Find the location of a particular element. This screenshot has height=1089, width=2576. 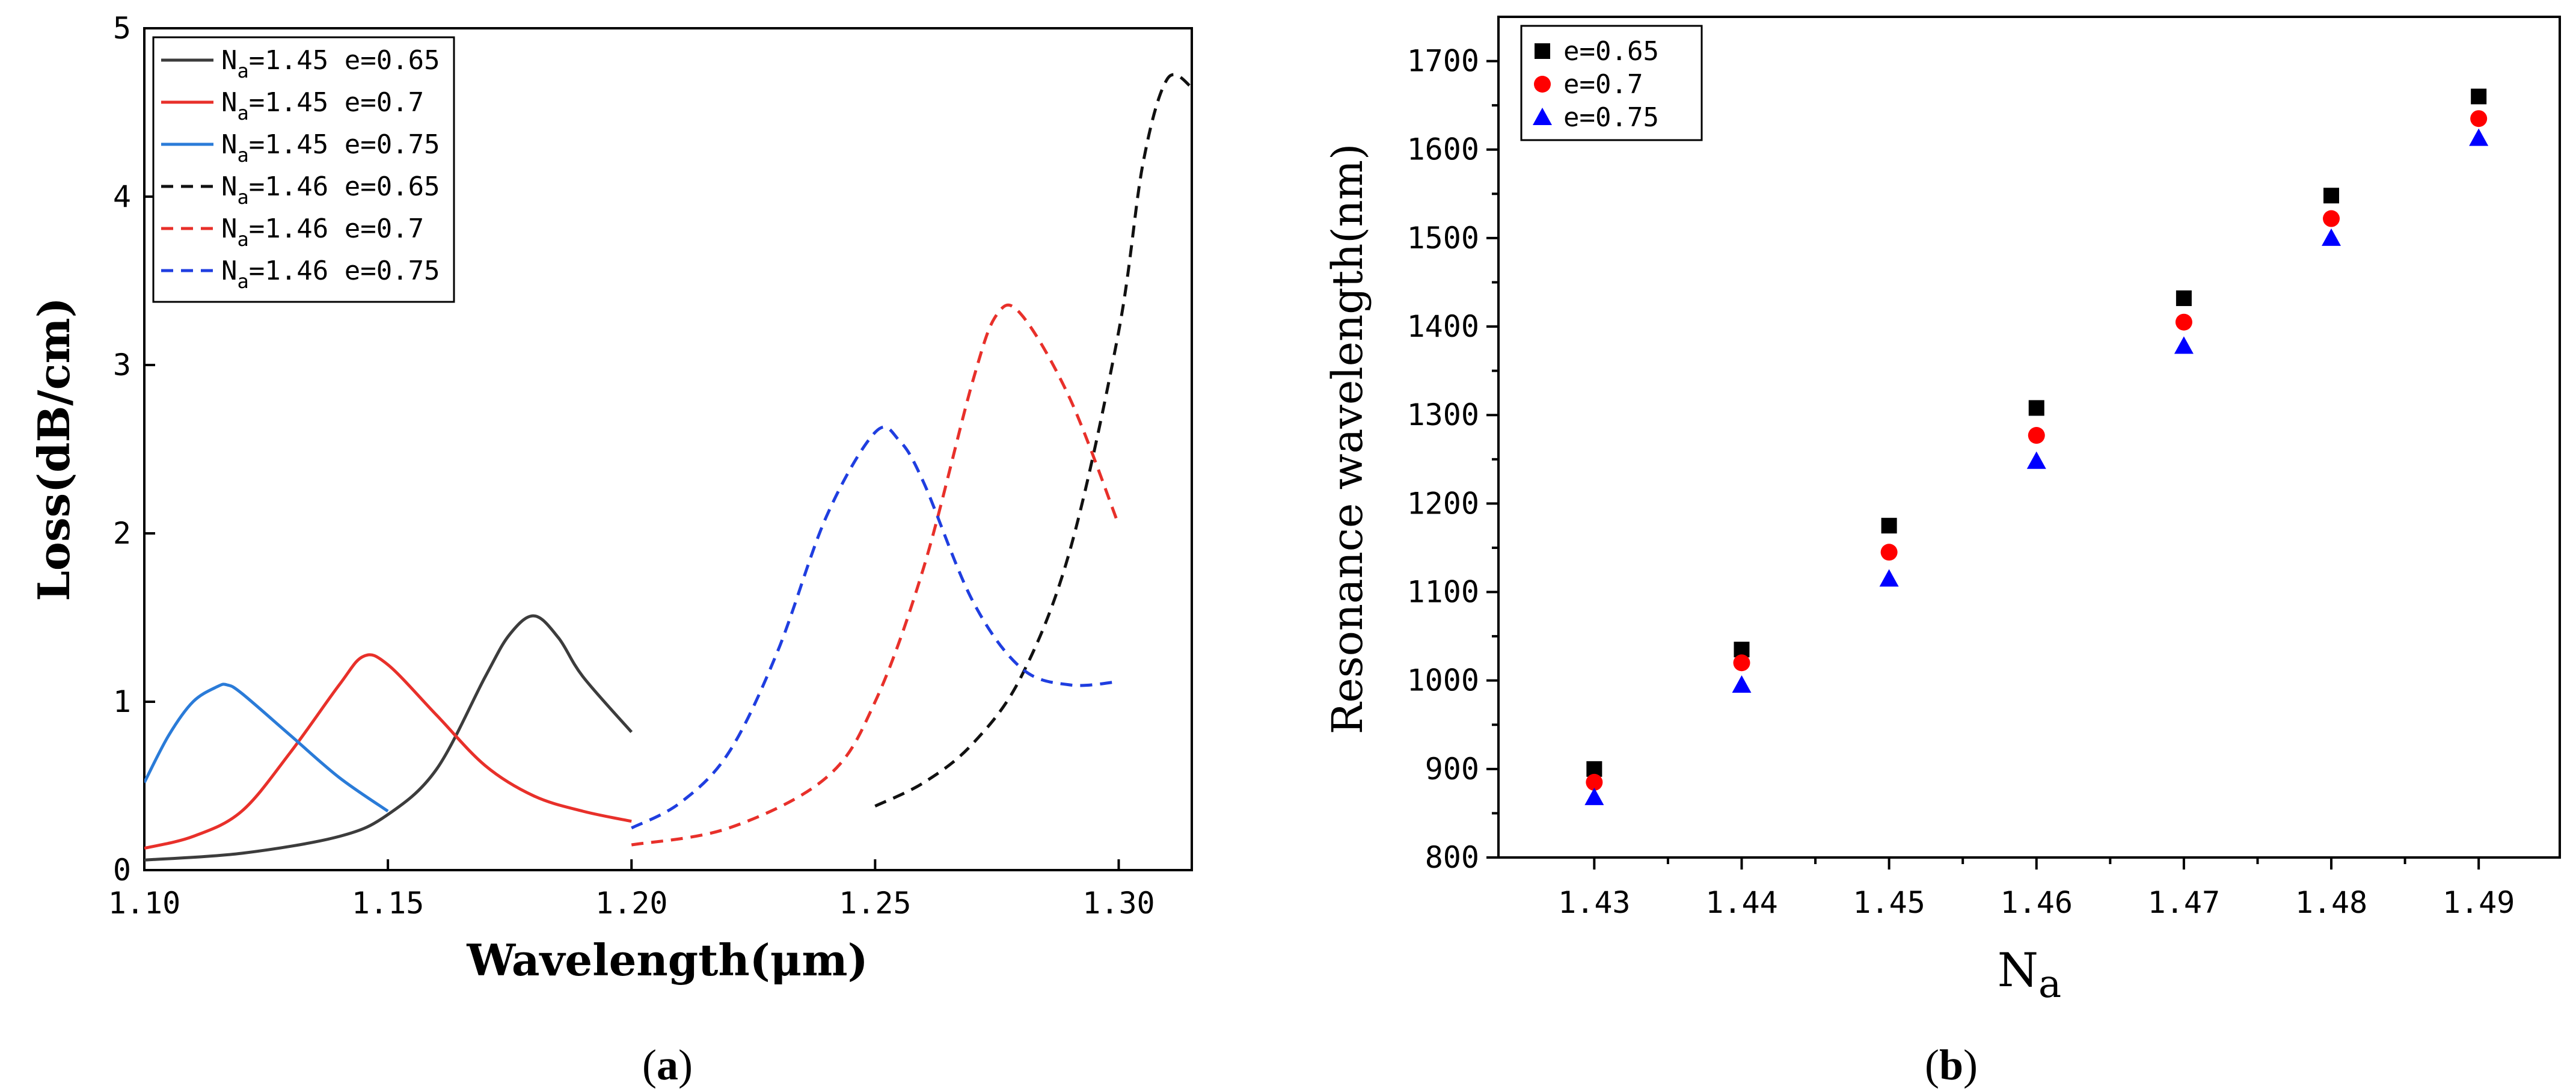

panel-a-legend-label-rest: =1.45 e=0.75 is located at coordinates (344, 144).